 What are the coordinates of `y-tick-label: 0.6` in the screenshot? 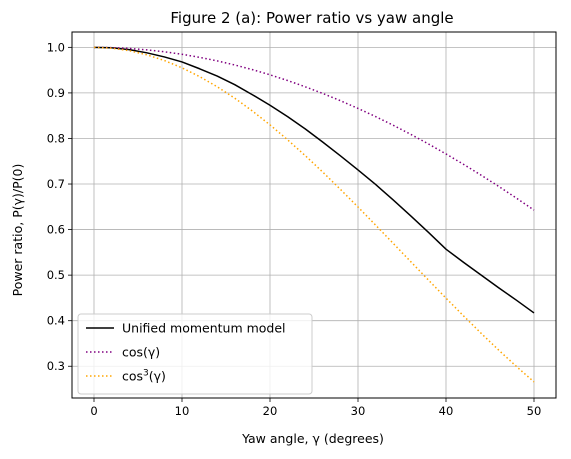 It's located at (56, 230).